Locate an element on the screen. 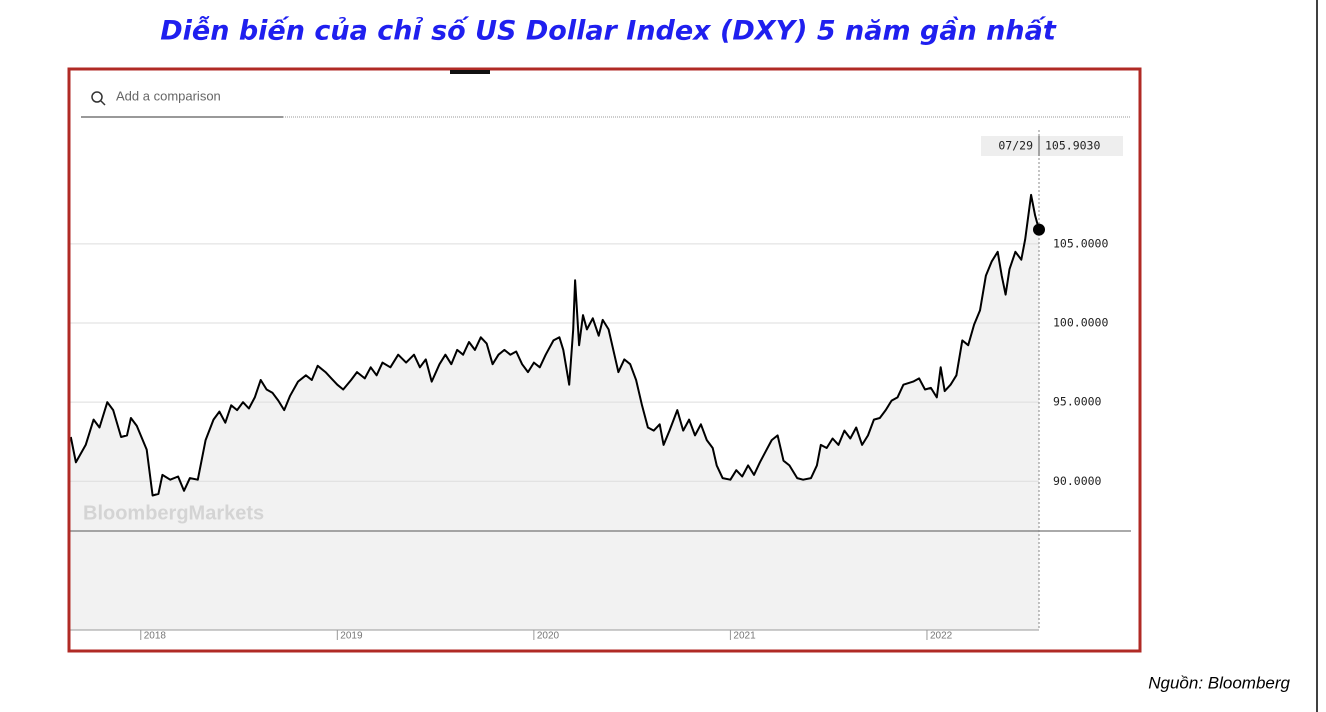  x-tick-label: 2018 is located at coordinates (155, 636).